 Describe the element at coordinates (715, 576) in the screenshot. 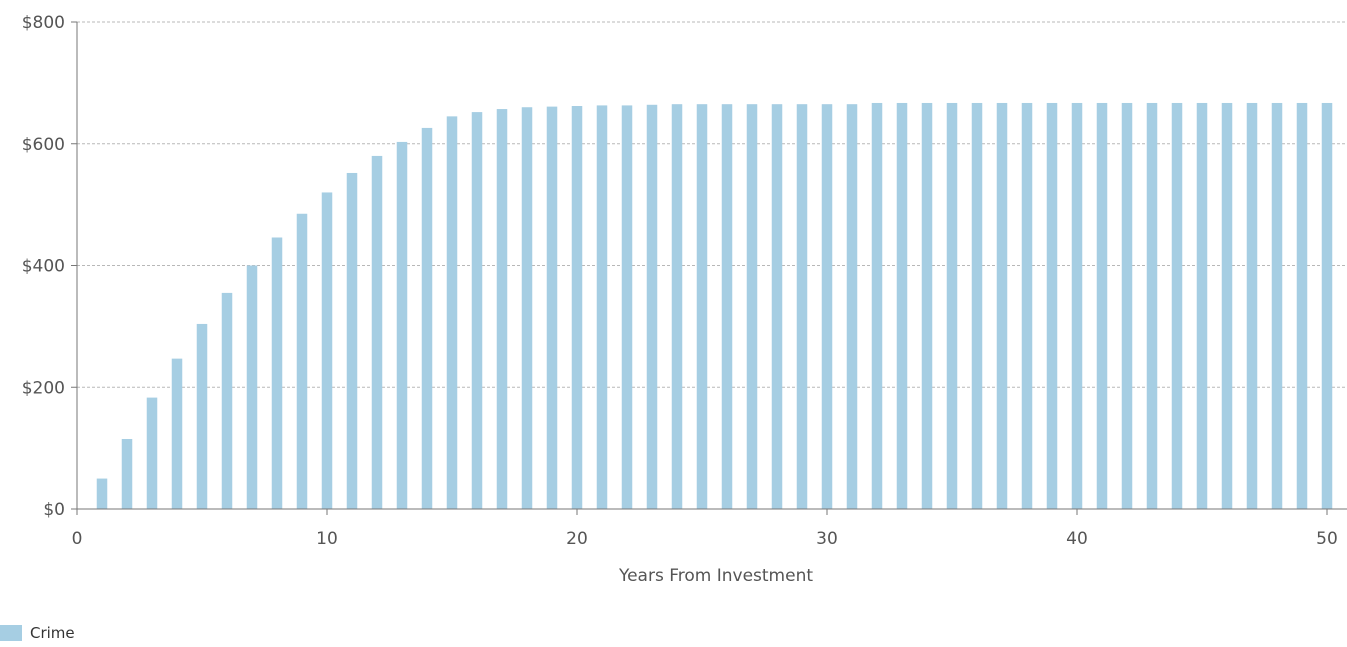

I see `x-axis-title: Years From Investment` at that location.